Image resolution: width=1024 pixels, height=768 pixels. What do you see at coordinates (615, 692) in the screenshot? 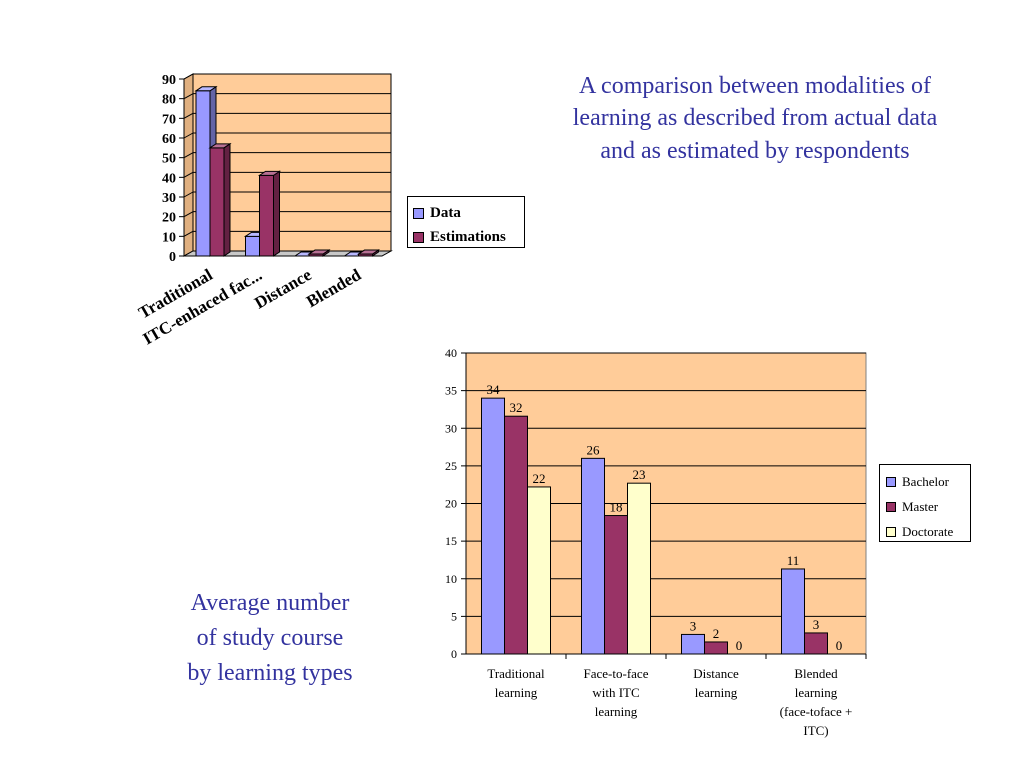
I see `chart2-xtick-label: with ITC` at bounding box center [615, 692].